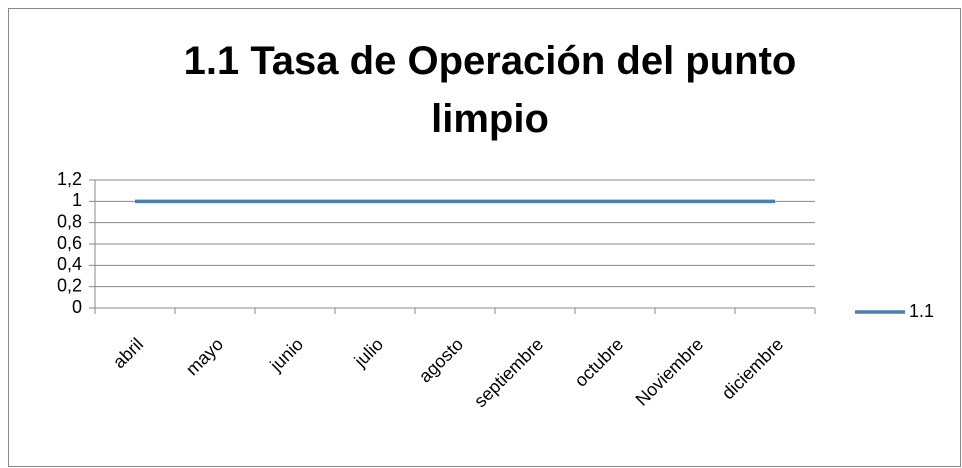 The width and height of the screenshot is (962, 468). Describe the element at coordinates (77, 307) in the screenshot. I see `y-tick-label: 0` at that location.